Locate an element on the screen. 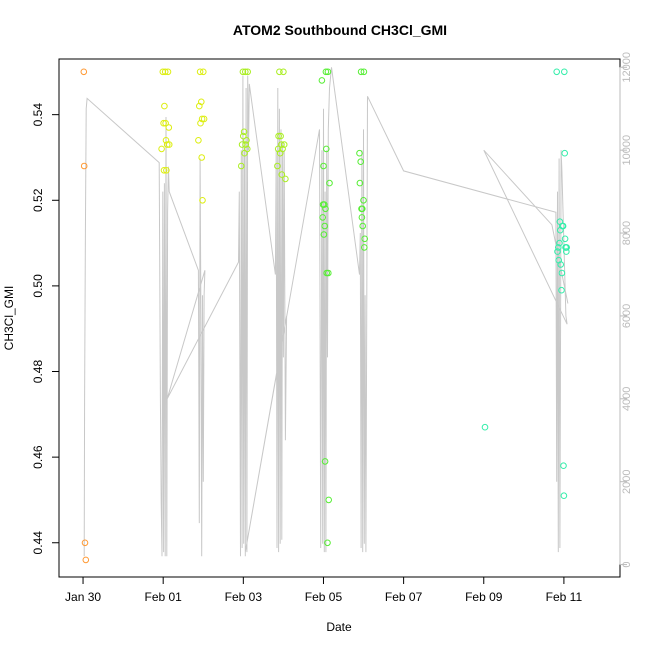 Image resolution: width=650 pixels, height=650 pixels. x-tick-label: Feb 09 is located at coordinates (484, 597).